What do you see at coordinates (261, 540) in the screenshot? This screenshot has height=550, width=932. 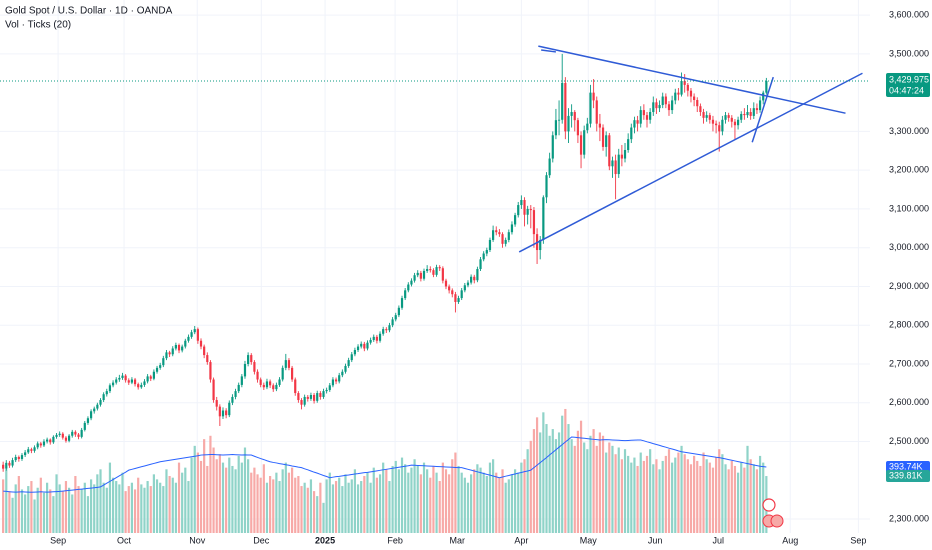 I see `x-tick-label: Dec` at bounding box center [261, 540].